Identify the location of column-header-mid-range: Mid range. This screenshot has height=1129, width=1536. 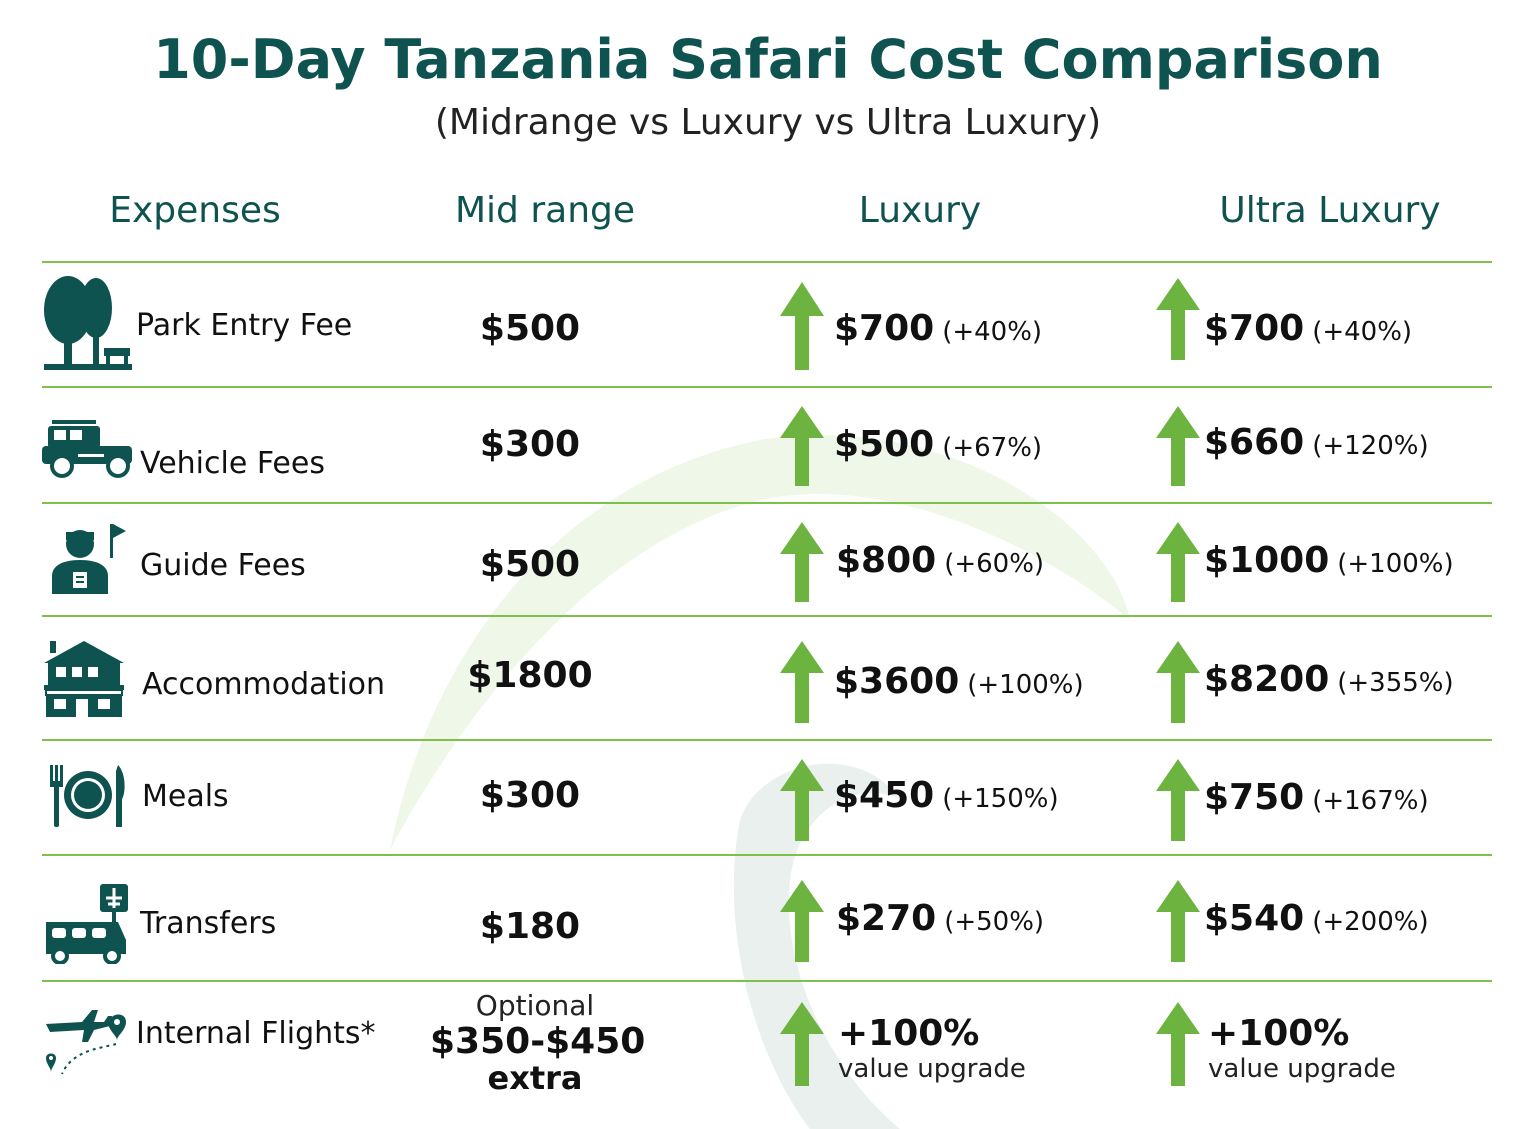
(545, 210).